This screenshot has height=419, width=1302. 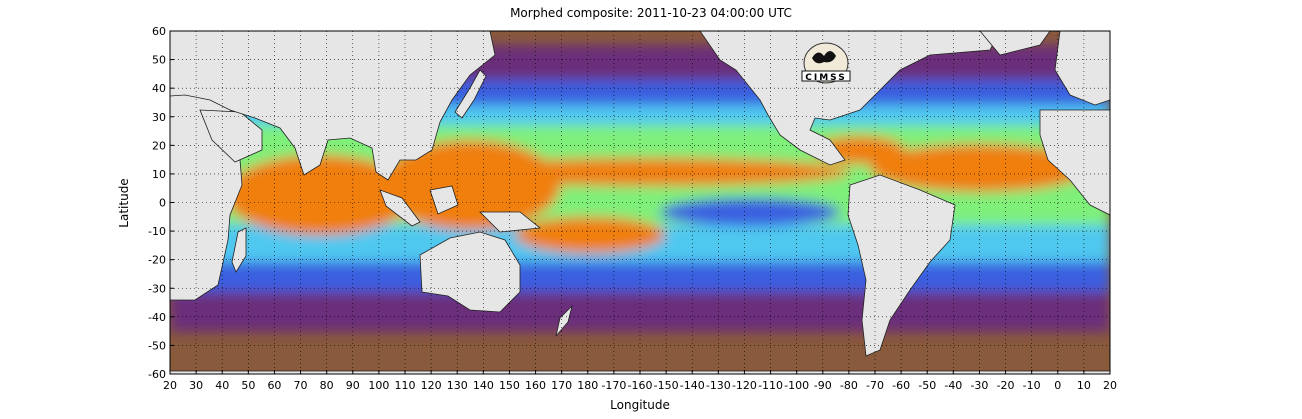 I want to click on y-tick-label: -20, so click(x=157, y=260).